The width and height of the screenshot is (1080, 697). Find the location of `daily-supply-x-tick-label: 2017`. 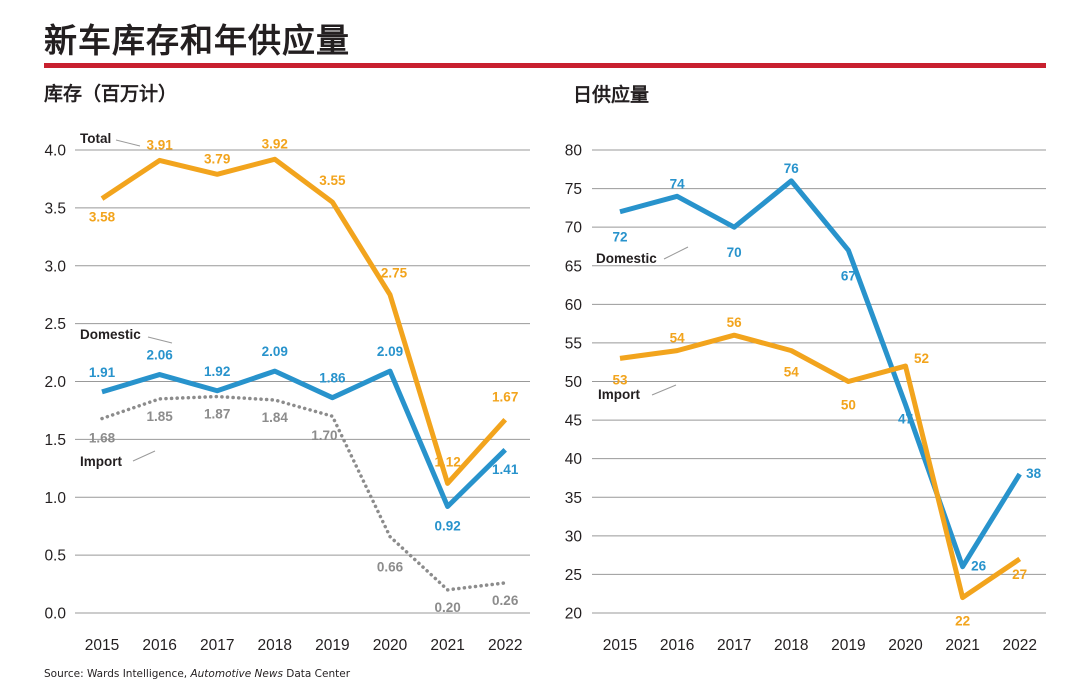

daily-supply-x-tick-label: 2017 is located at coordinates (734, 645).